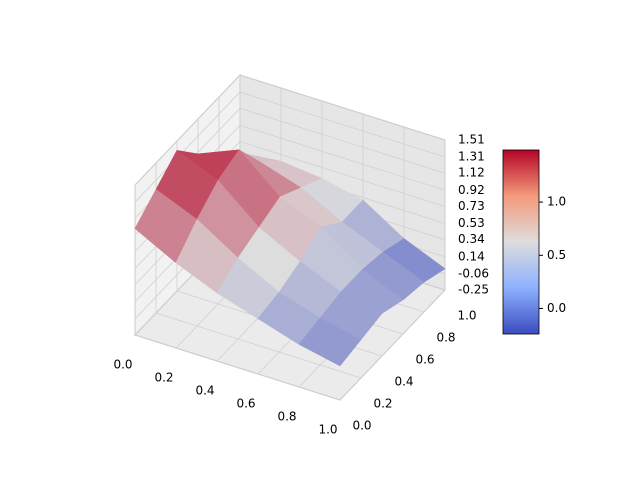 The height and width of the screenshot is (484, 640). Describe the element at coordinates (245, 404) in the screenshot. I see `x-tick-label: 0.6` at that location.